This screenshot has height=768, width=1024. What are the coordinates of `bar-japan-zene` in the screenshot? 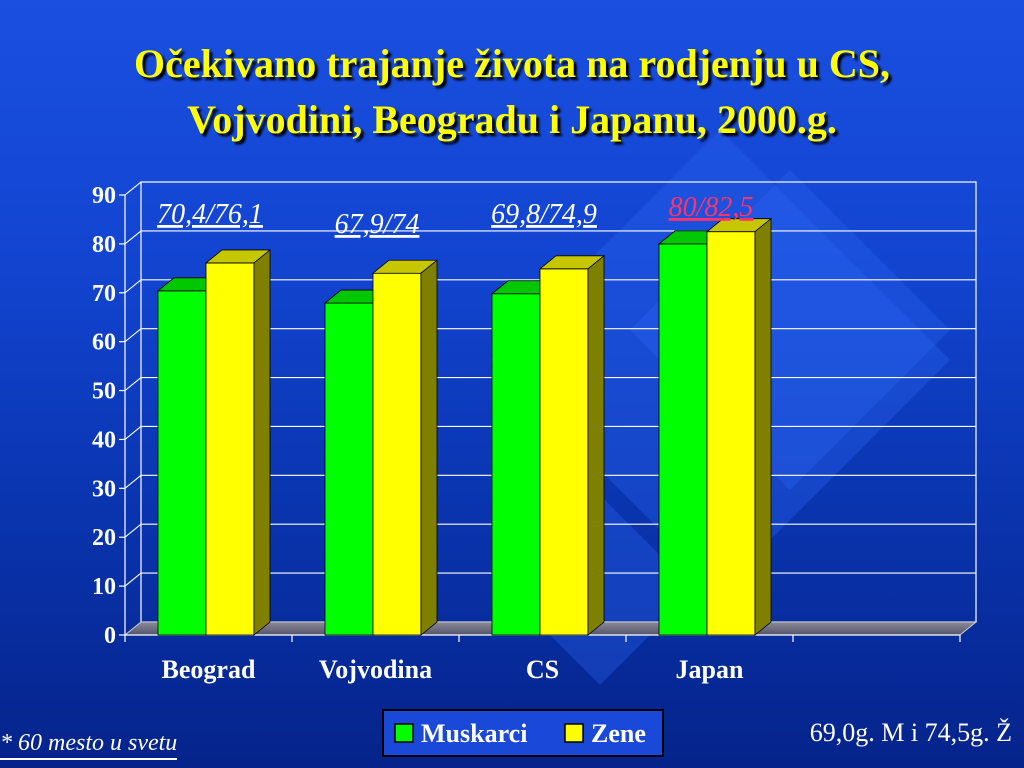 It's located at (739, 426).